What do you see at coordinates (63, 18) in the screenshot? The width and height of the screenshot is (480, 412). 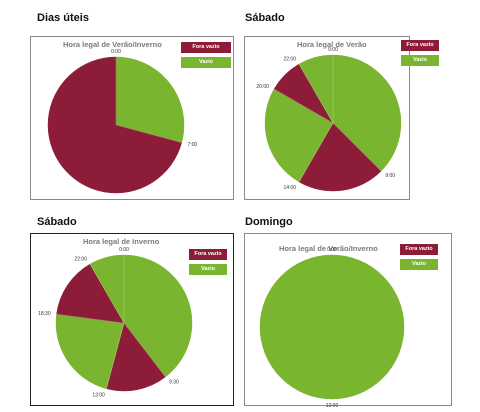 I see `heading-dias-uteis: Dias úteis` at bounding box center [63, 18].